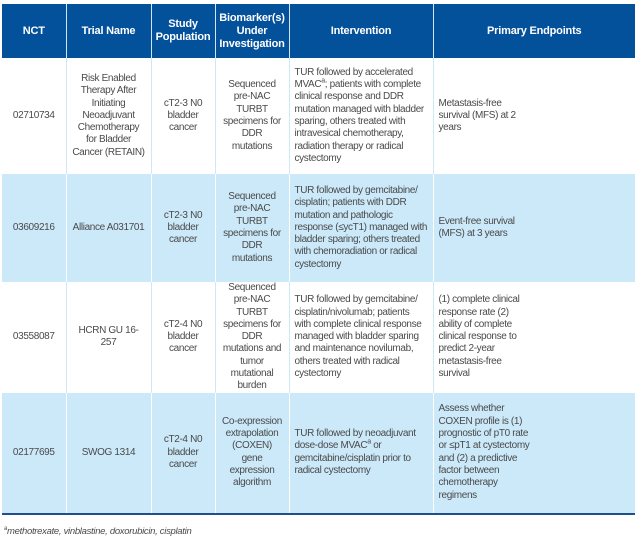 The width and height of the screenshot is (635, 541). I want to click on endpoint-text: Event-free survival (MFS) at 3 years, so click(477, 227).